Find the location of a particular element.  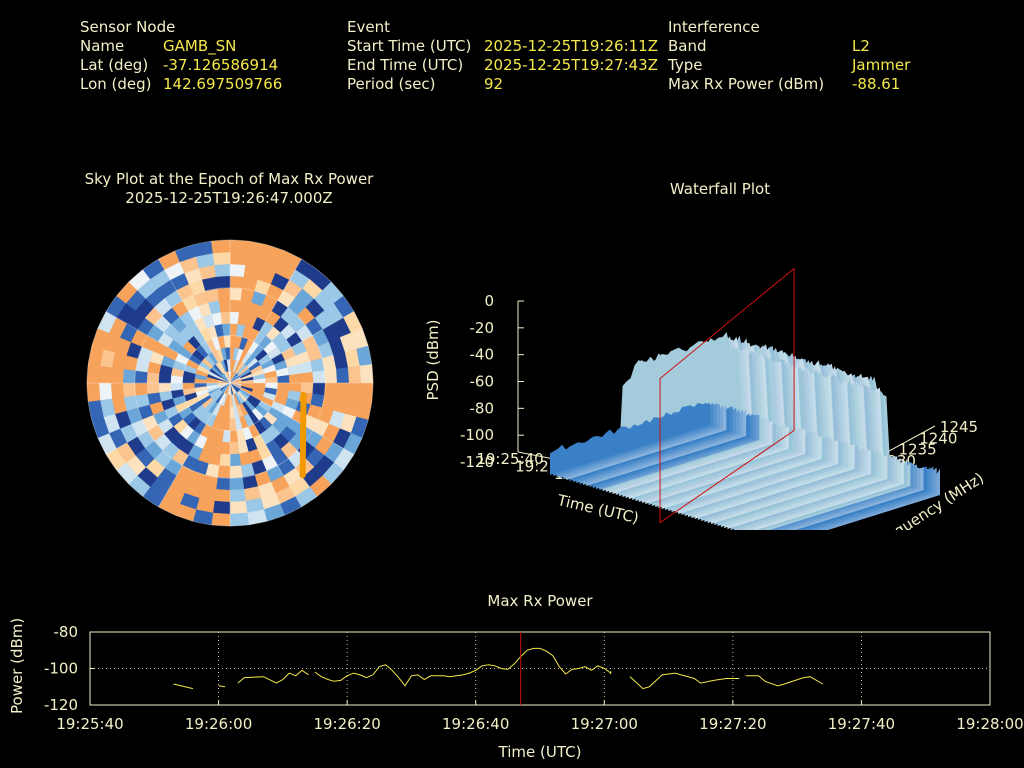

interference-direction-highlight is located at coordinates (303, 435).